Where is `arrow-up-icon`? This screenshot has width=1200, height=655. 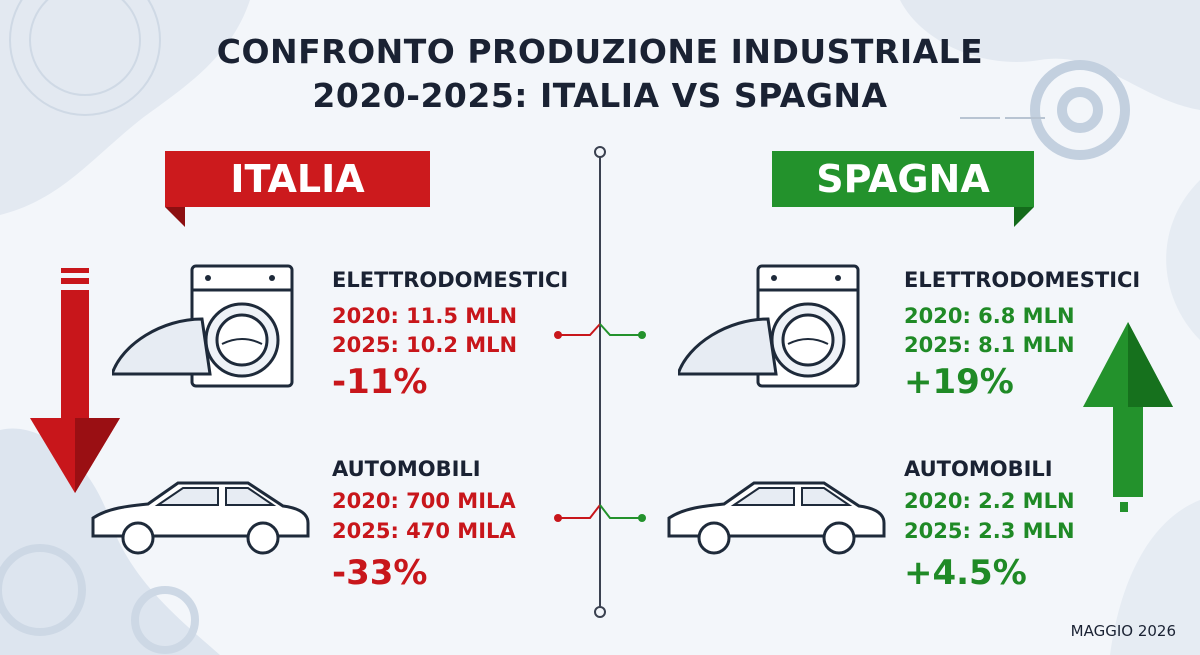
arrow-up-icon is located at coordinates (1128, 417).